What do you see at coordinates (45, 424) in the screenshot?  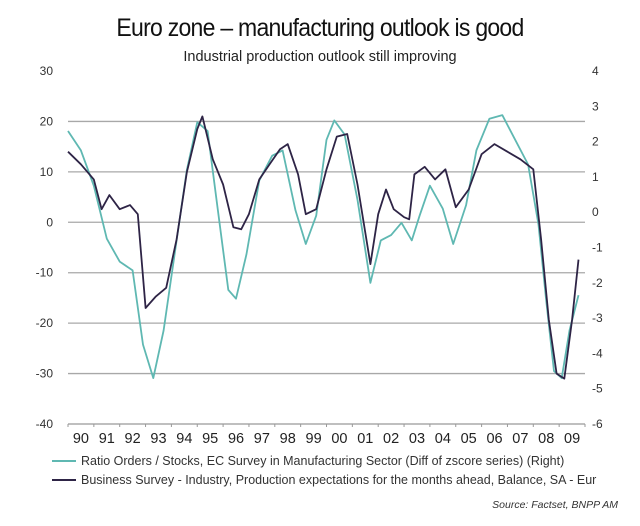 I see `y-left-tick-label: -40` at bounding box center [45, 424].